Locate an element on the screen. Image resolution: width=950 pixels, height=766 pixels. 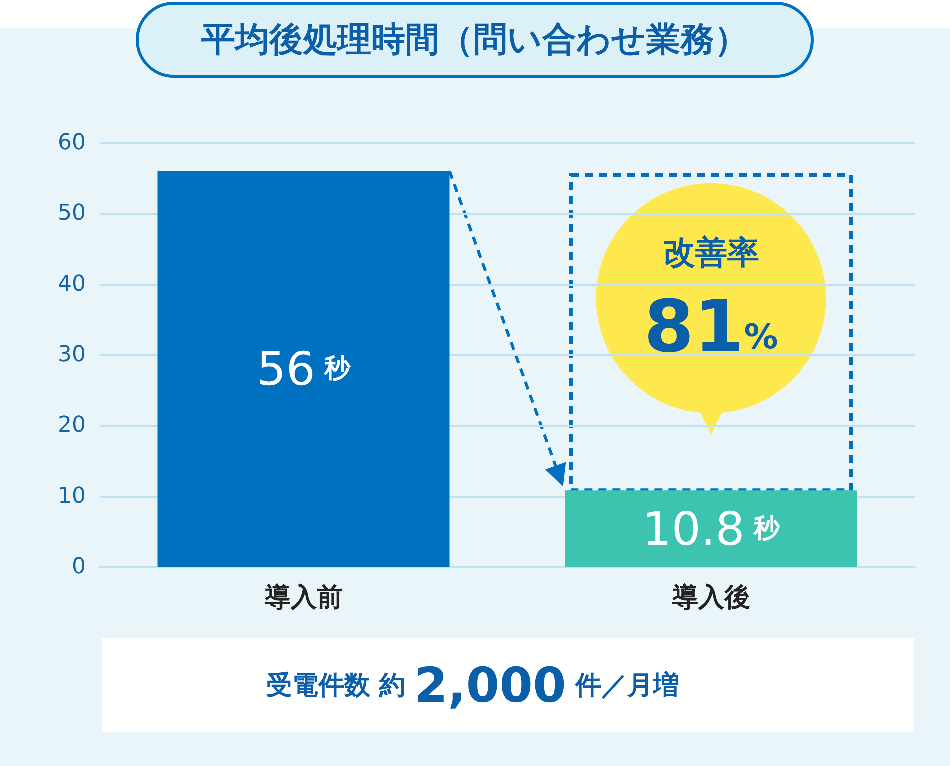
annotation: 81% is located at coordinates (711, 326).